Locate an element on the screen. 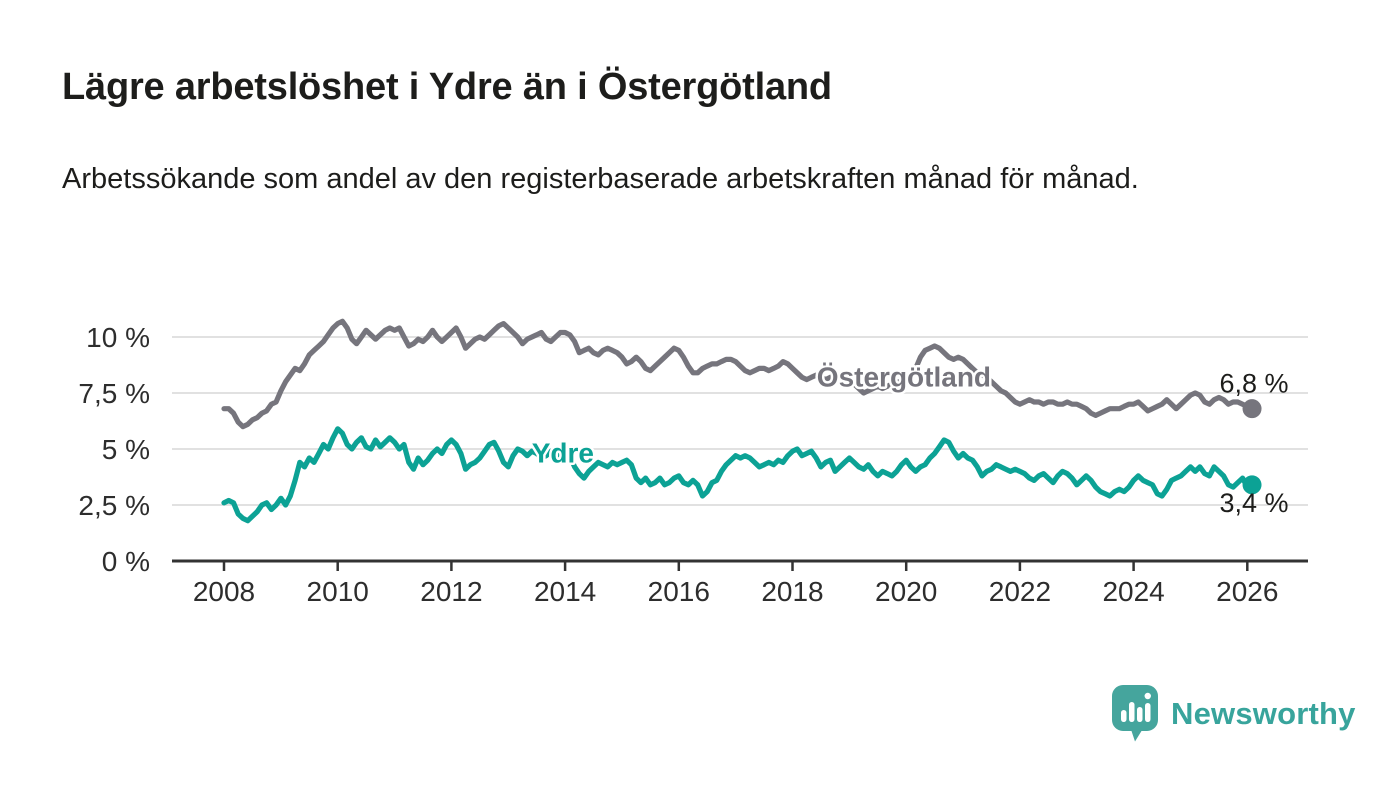  y-tick-label: 10 % is located at coordinates (118, 337).